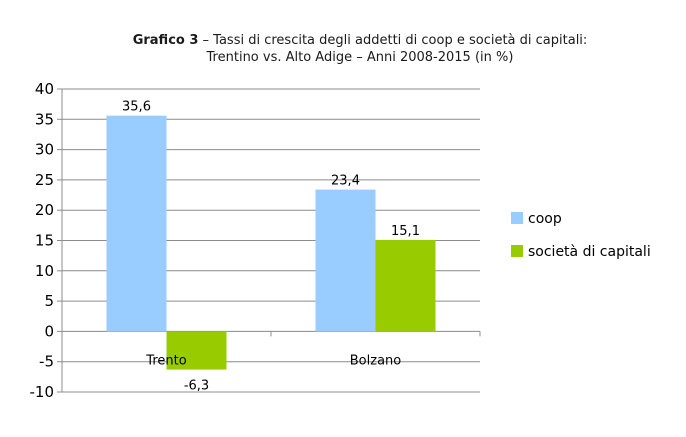 This screenshot has width=686, height=437. What do you see at coordinates (49, 301) in the screenshot?
I see `y-tick-label: 5` at bounding box center [49, 301].